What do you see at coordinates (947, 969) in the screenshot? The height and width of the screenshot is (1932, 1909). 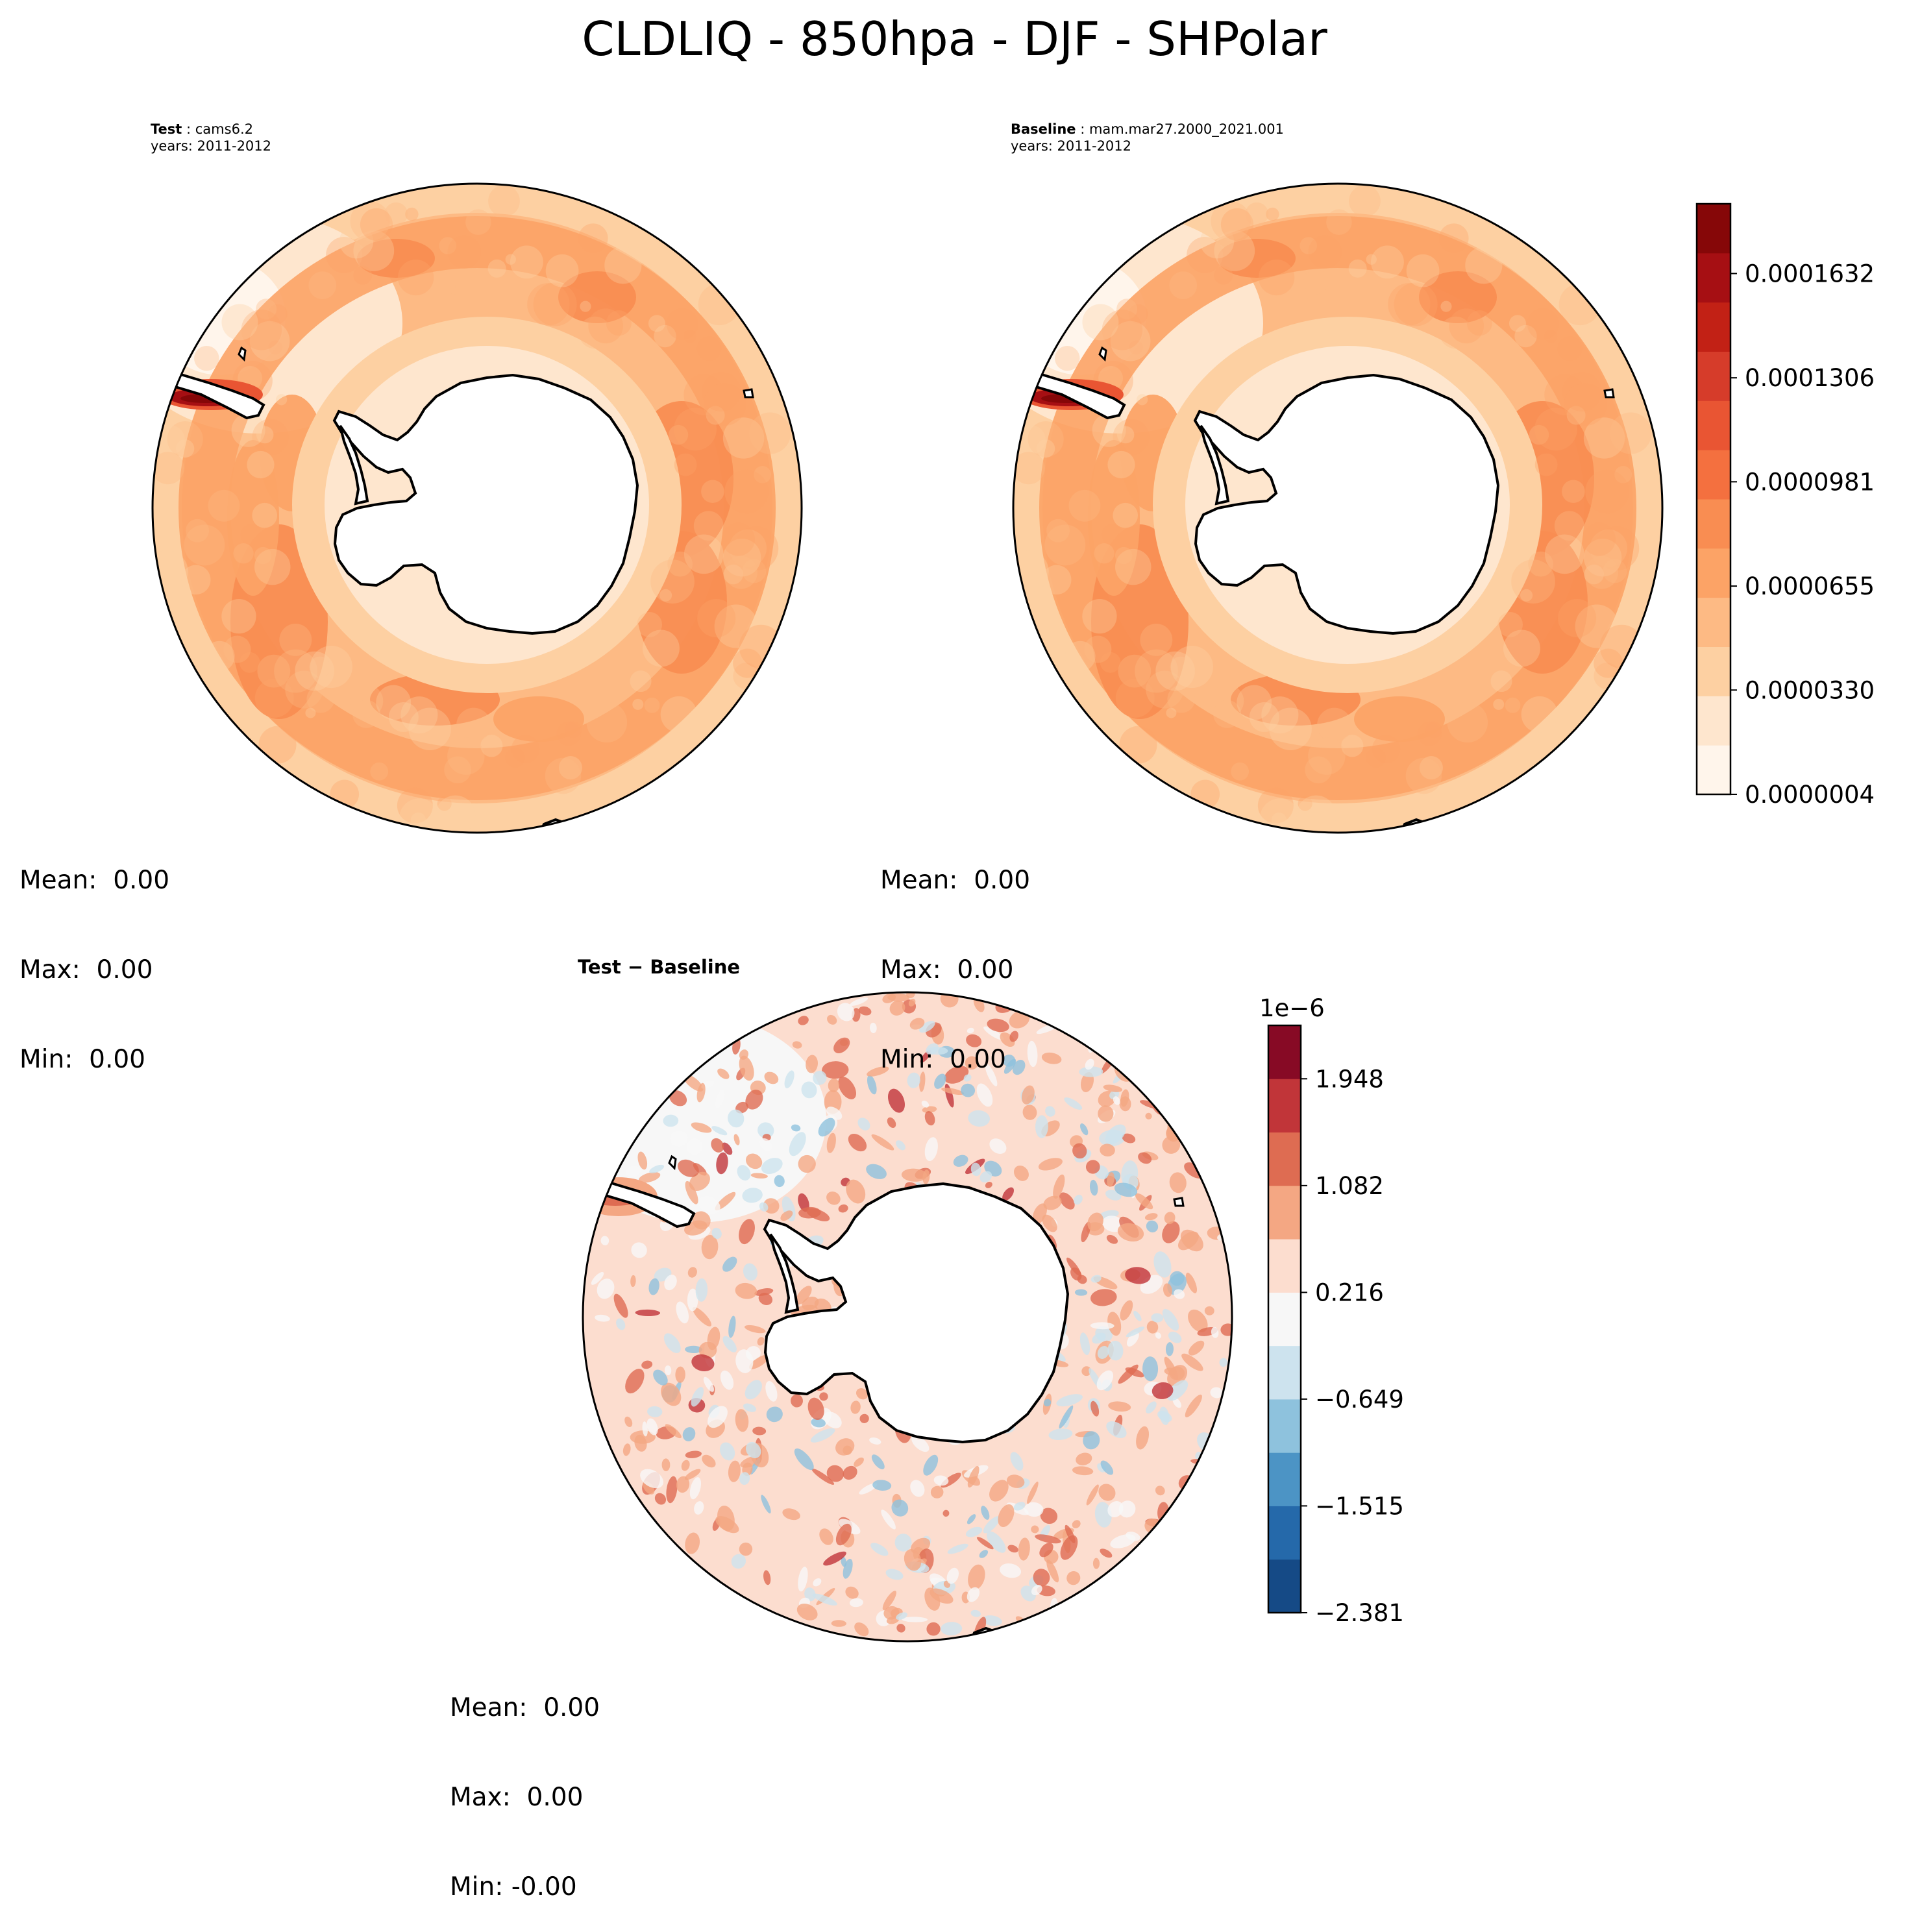 I see `baseline-max: Max: 0.00` at bounding box center [947, 969].